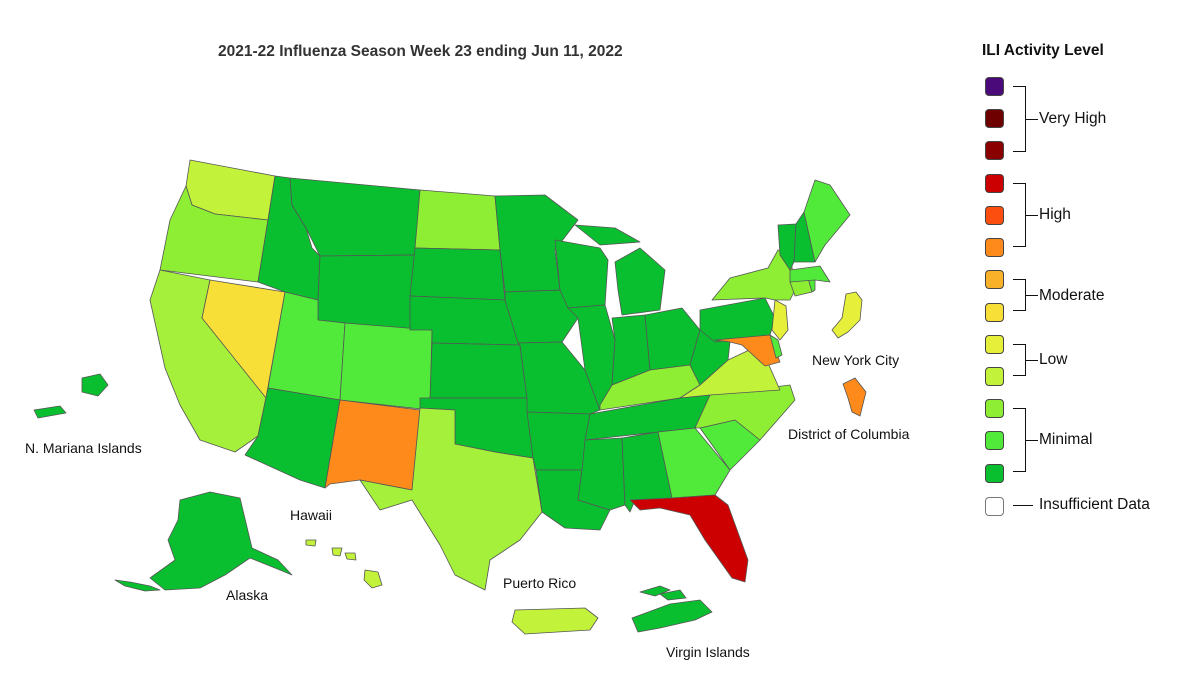 The image size is (1200, 685). I want to click on legend-title: ILI Activity Level, so click(1043, 50).